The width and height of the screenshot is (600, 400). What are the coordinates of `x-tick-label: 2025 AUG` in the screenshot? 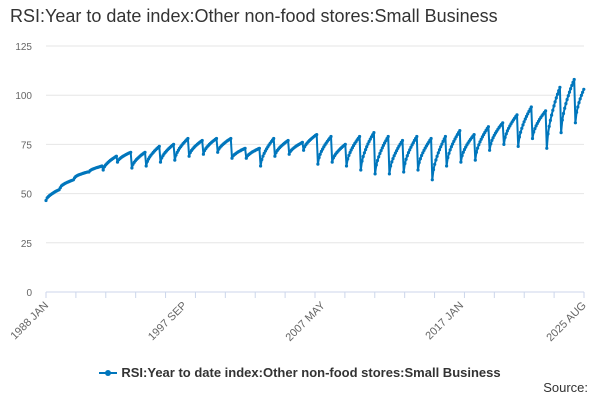 It's located at (566, 322).